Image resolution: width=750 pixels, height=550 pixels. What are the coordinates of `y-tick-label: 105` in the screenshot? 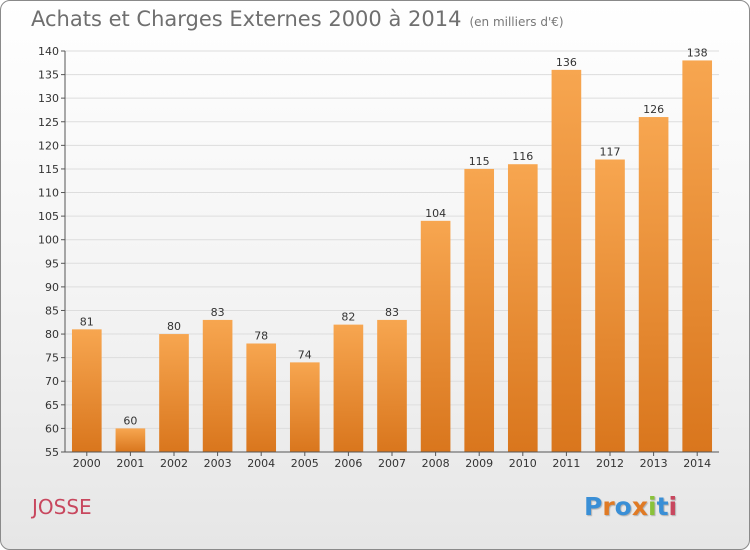 It's located at (48, 216).